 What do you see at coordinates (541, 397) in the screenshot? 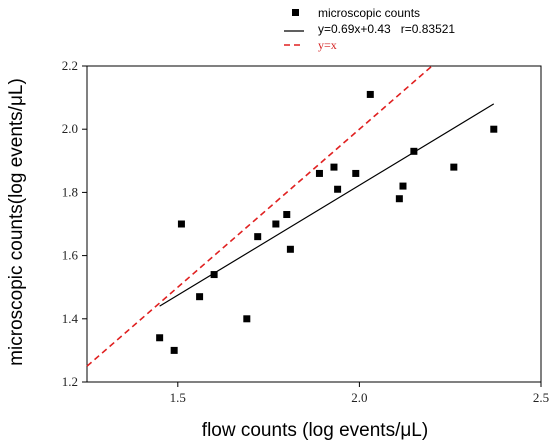
I see `x-tick-label: 2.5` at bounding box center [541, 397].